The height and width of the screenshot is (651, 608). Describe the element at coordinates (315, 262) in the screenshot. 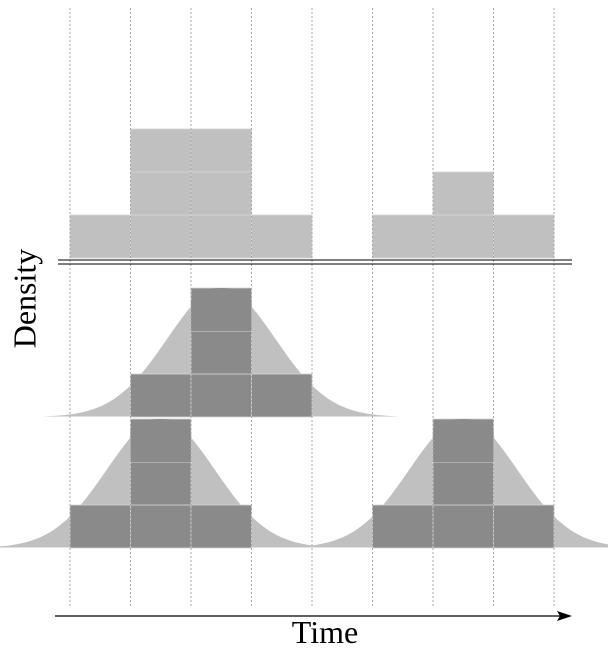

I see `panel-separator` at that location.